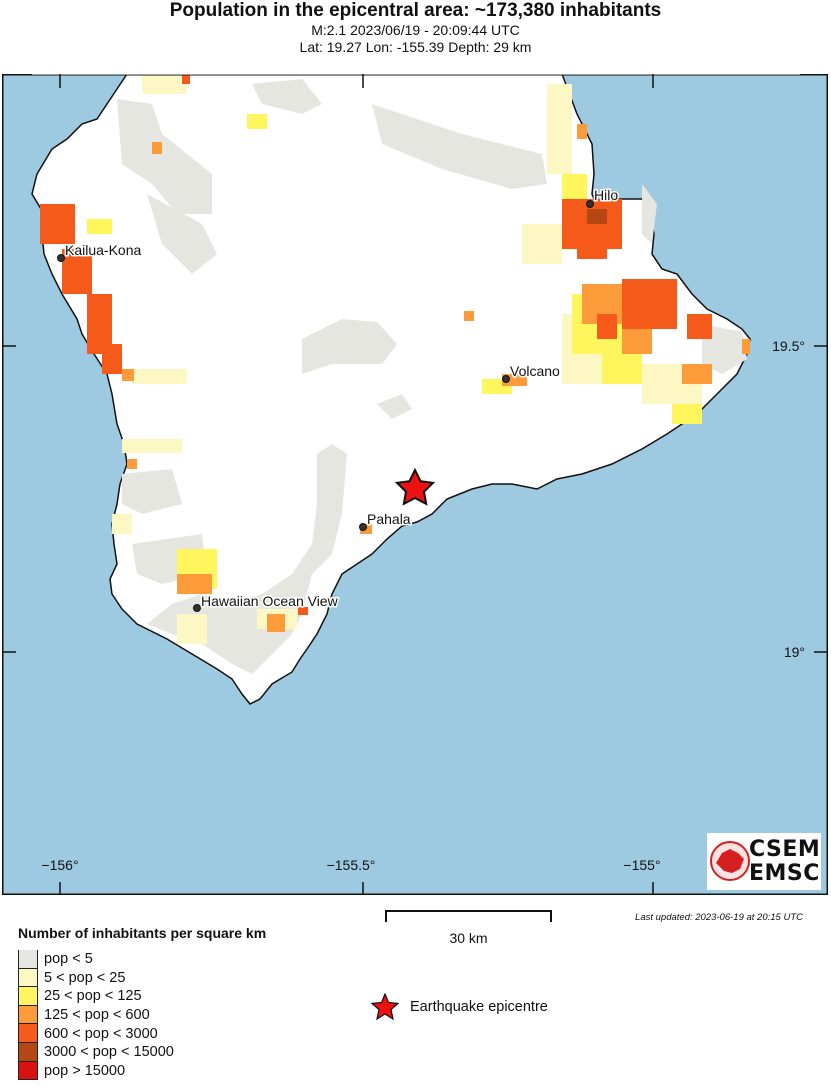 The width and height of the screenshot is (831, 1087). I want to click on event-line: M:2.1 2023/06/19 - 20:09:44 UTC, so click(415, 30).